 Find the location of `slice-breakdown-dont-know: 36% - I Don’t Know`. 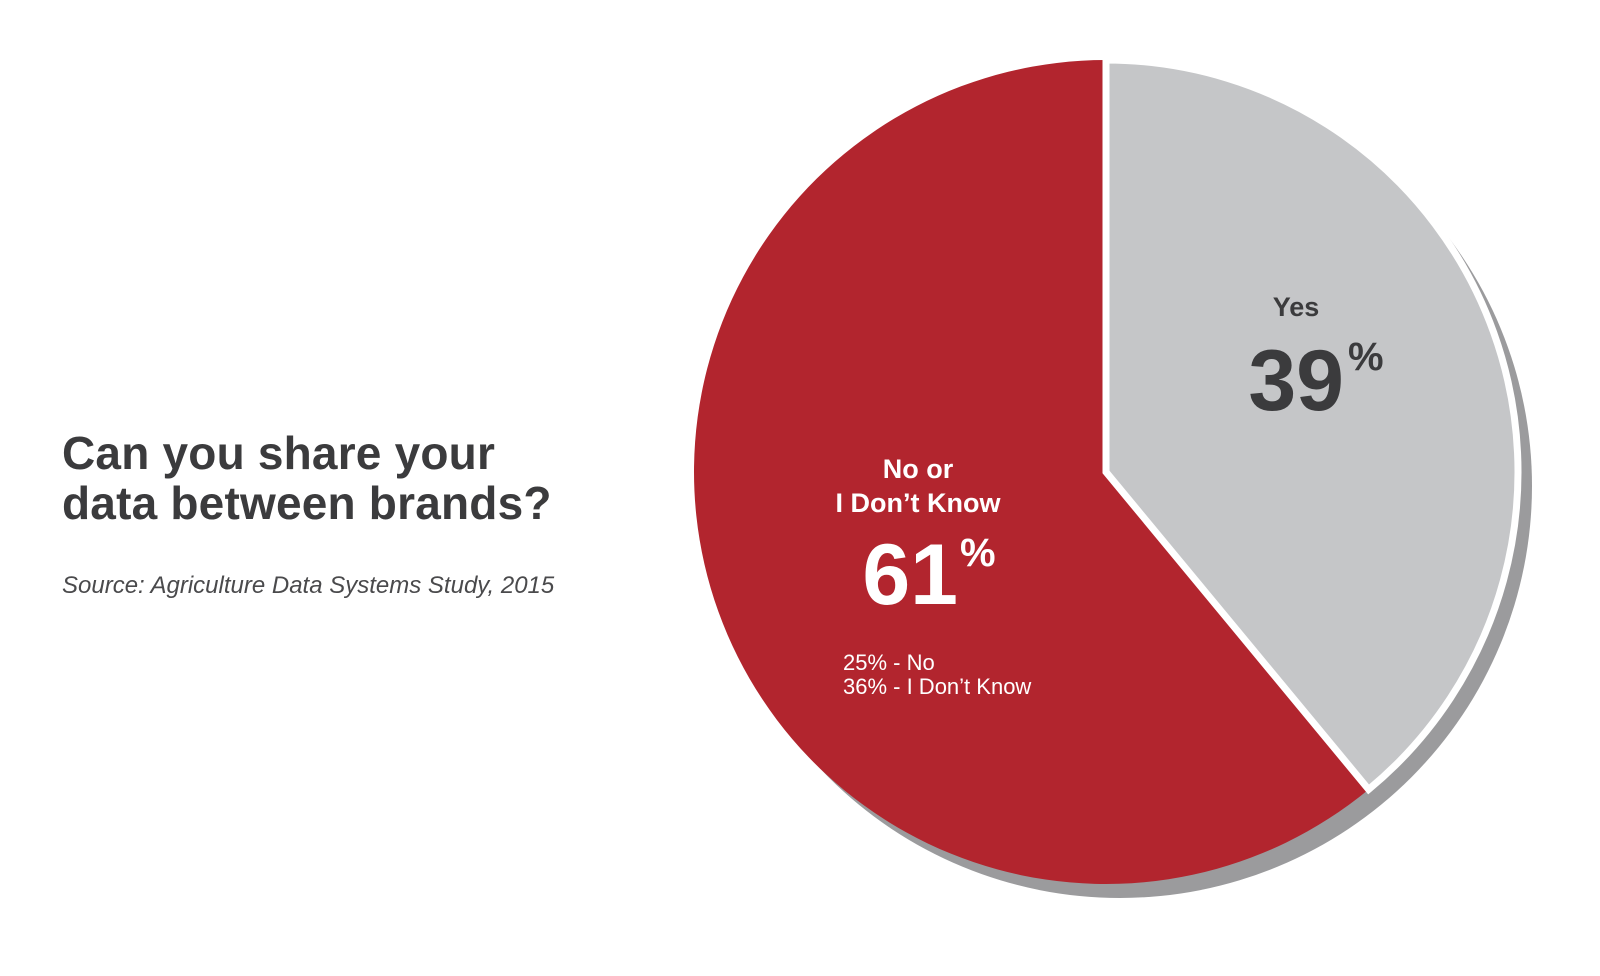

slice-breakdown-dont-know: 36% - I Don’t Know is located at coordinates (937, 686).